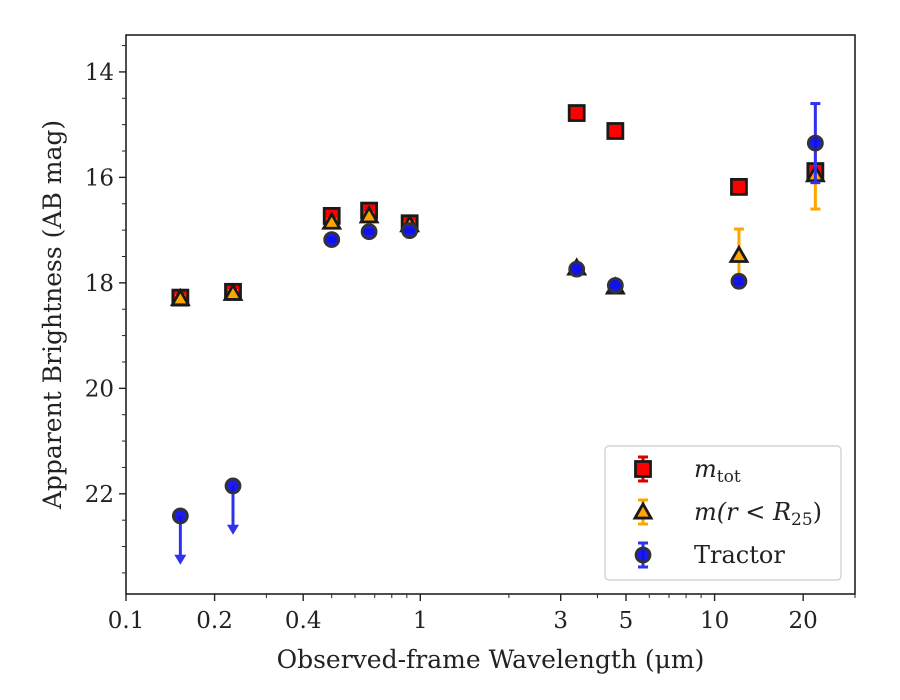 This screenshot has width=900, height=700. Describe the element at coordinates (214, 621) in the screenshot. I see `x-tick-label: 0.2` at that location.